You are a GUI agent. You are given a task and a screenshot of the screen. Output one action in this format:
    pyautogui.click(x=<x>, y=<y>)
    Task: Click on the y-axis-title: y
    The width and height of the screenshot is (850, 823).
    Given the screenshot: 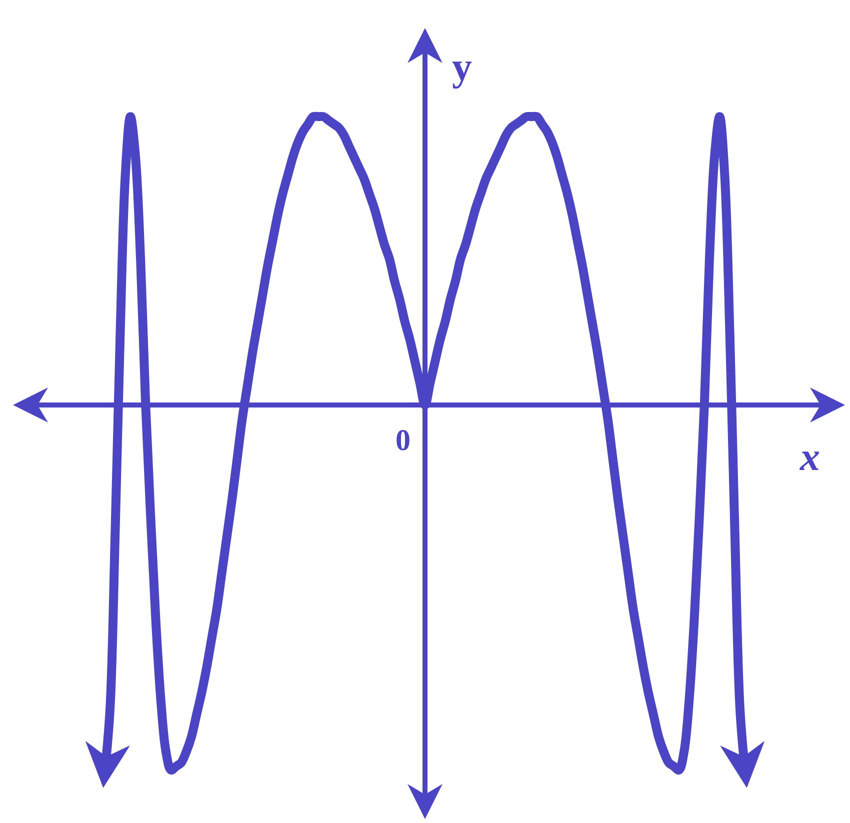 What is the action you would take?
    pyautogui.click(x=462, y=66)
    